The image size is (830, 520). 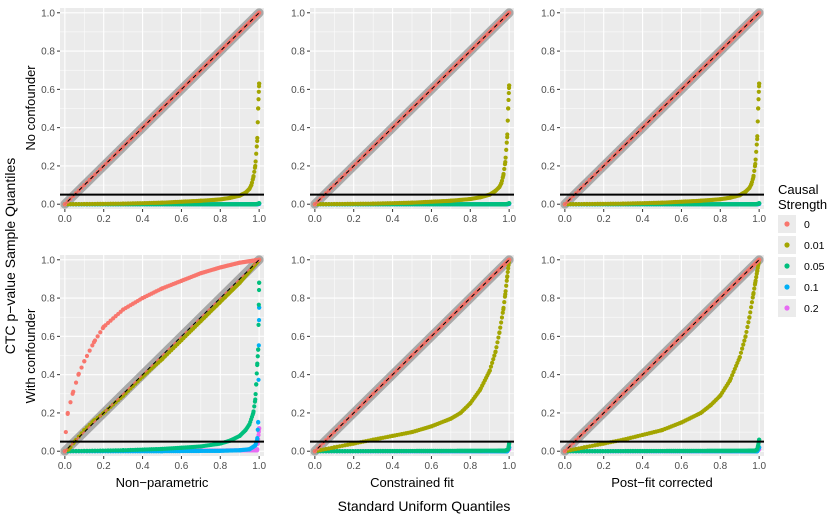 I want to click on y-axis-title: CTC p−value Sample Quantiles, so click(x=10, y=256).